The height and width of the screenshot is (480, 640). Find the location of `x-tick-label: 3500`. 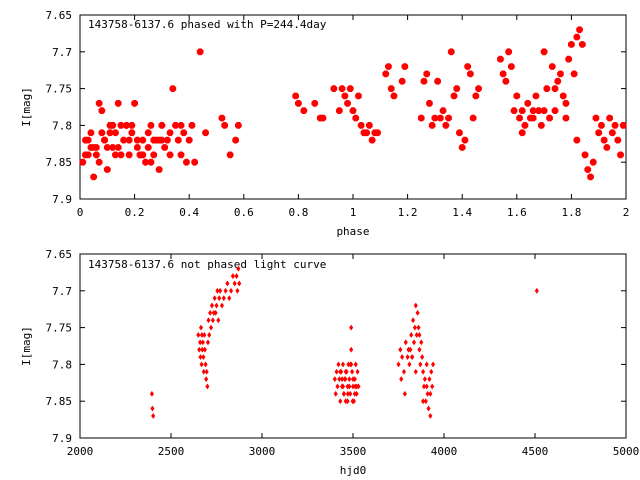

x-tick-label: 3500 is located at coordinates (353, 451).